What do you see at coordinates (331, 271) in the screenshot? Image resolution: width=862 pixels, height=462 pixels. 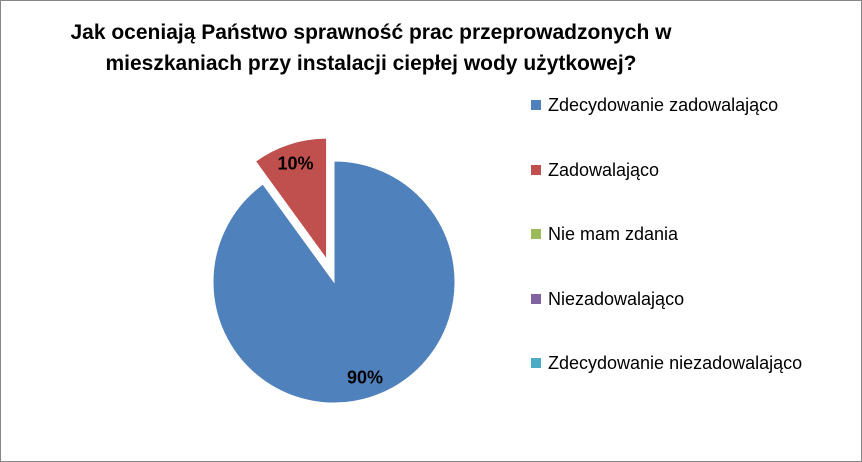 I see `pie-data-labels: 90% 10%` at bounding box center [331, 271].